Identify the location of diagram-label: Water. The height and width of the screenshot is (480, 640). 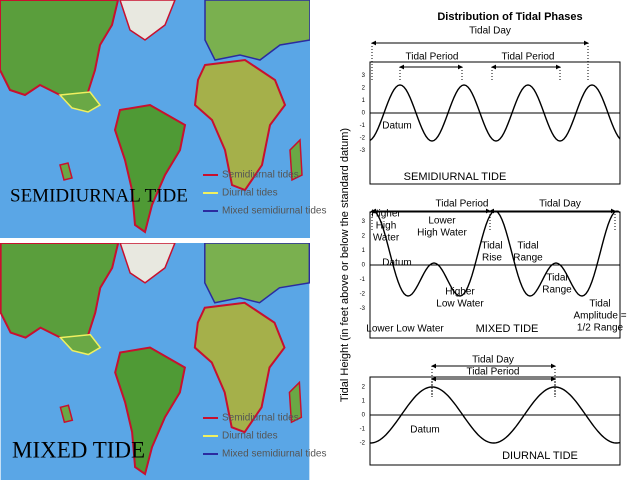
(386, 238).